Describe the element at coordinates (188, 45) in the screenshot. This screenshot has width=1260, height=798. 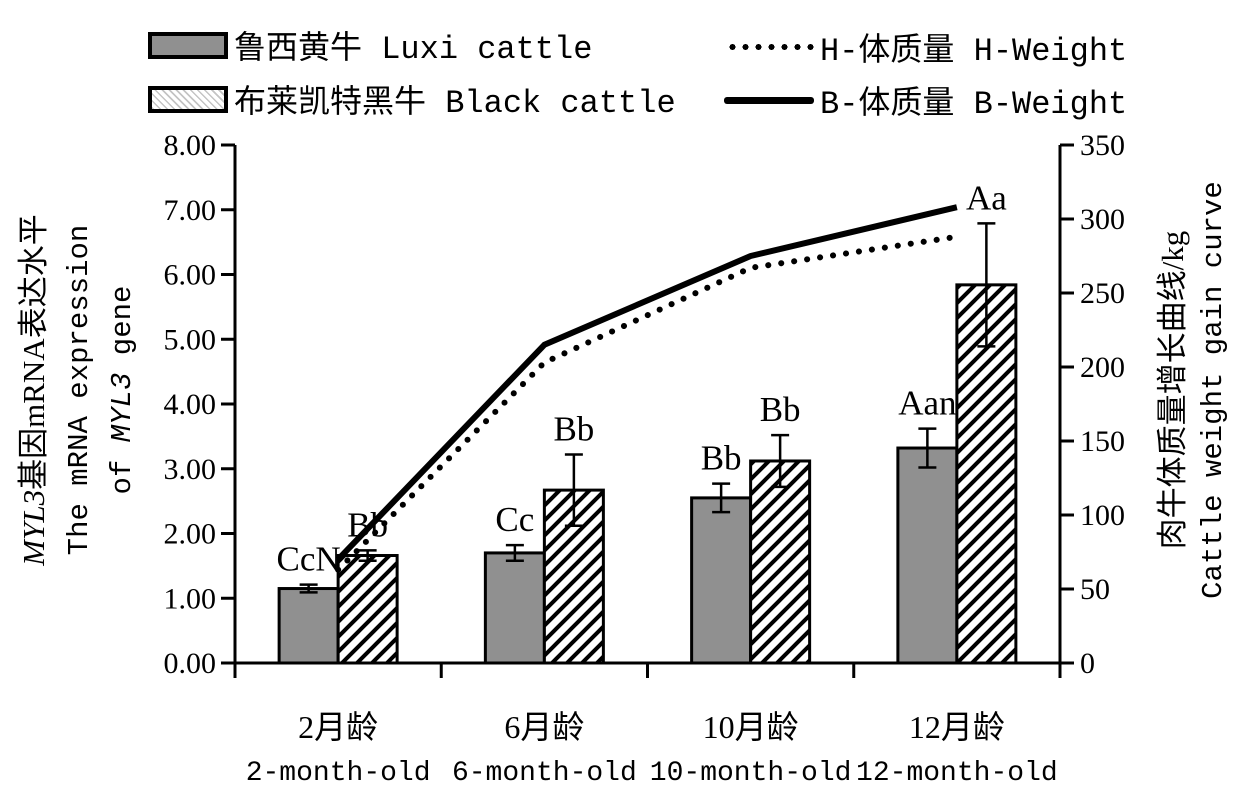
I see `gray-bar-swatch-icon` at that location.